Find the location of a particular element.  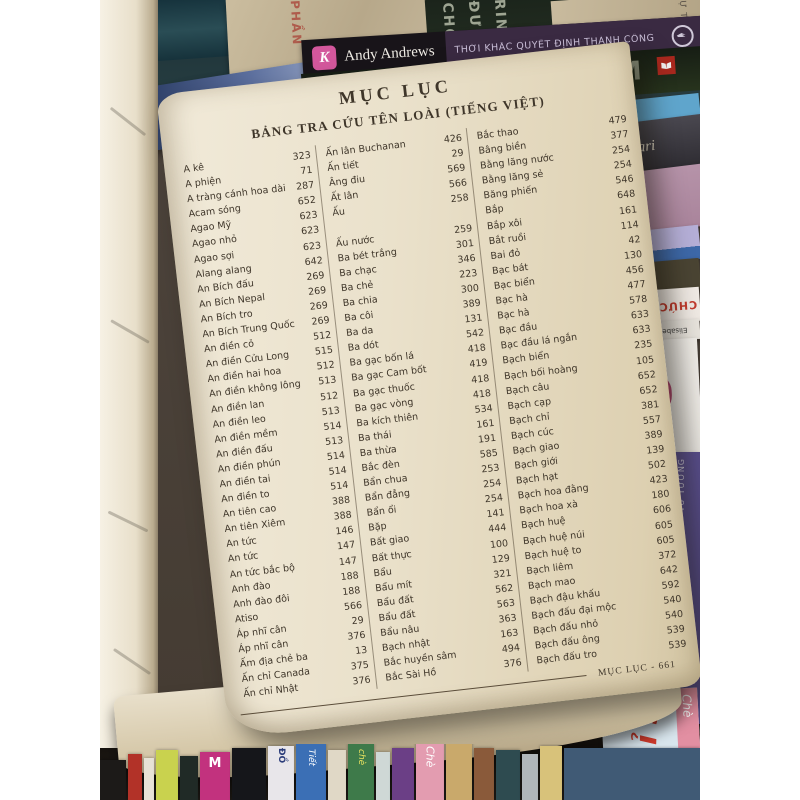

book-spine: Chè is located at coordinates (430, 772).